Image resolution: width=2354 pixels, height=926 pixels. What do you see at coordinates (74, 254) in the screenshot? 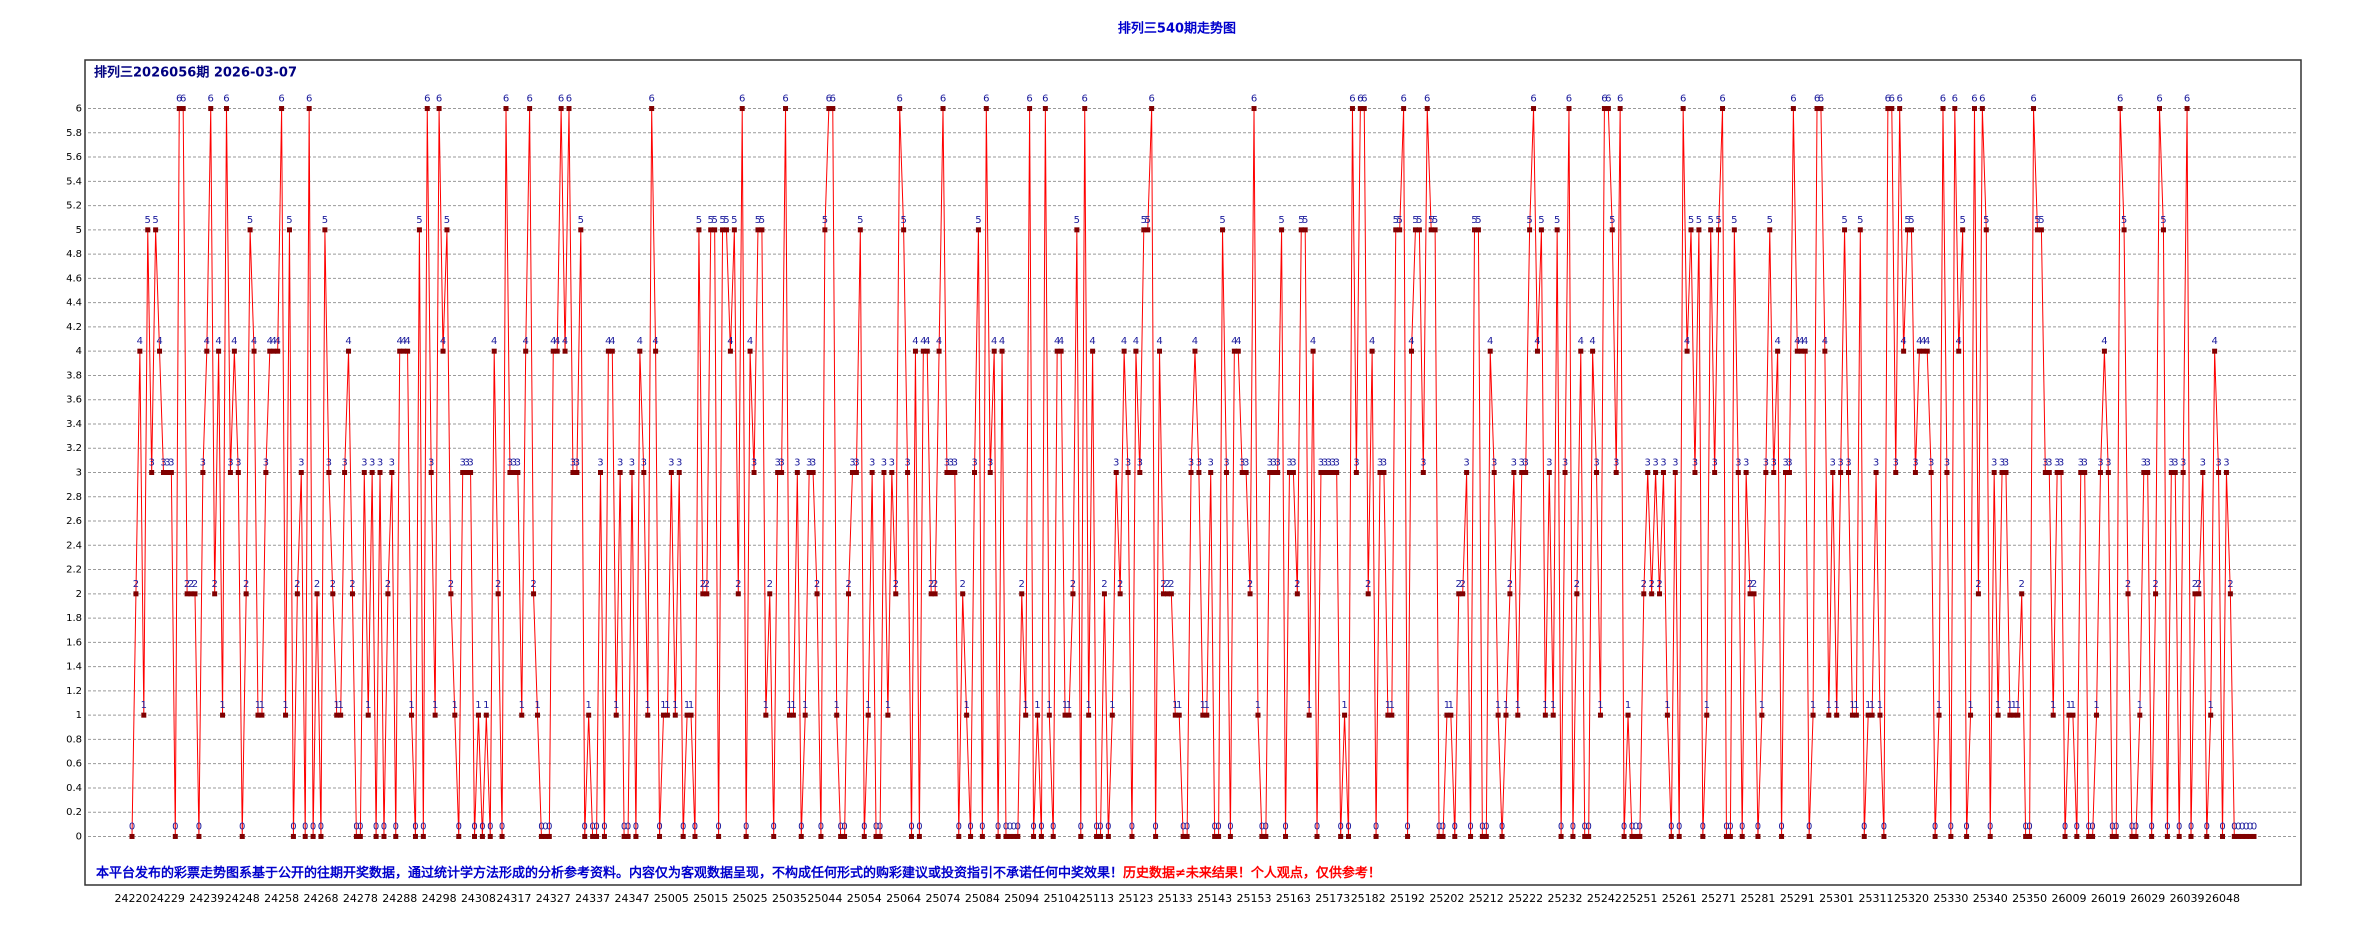
I see `y-tick-label: 4.8` at bounding box center [74, 254].